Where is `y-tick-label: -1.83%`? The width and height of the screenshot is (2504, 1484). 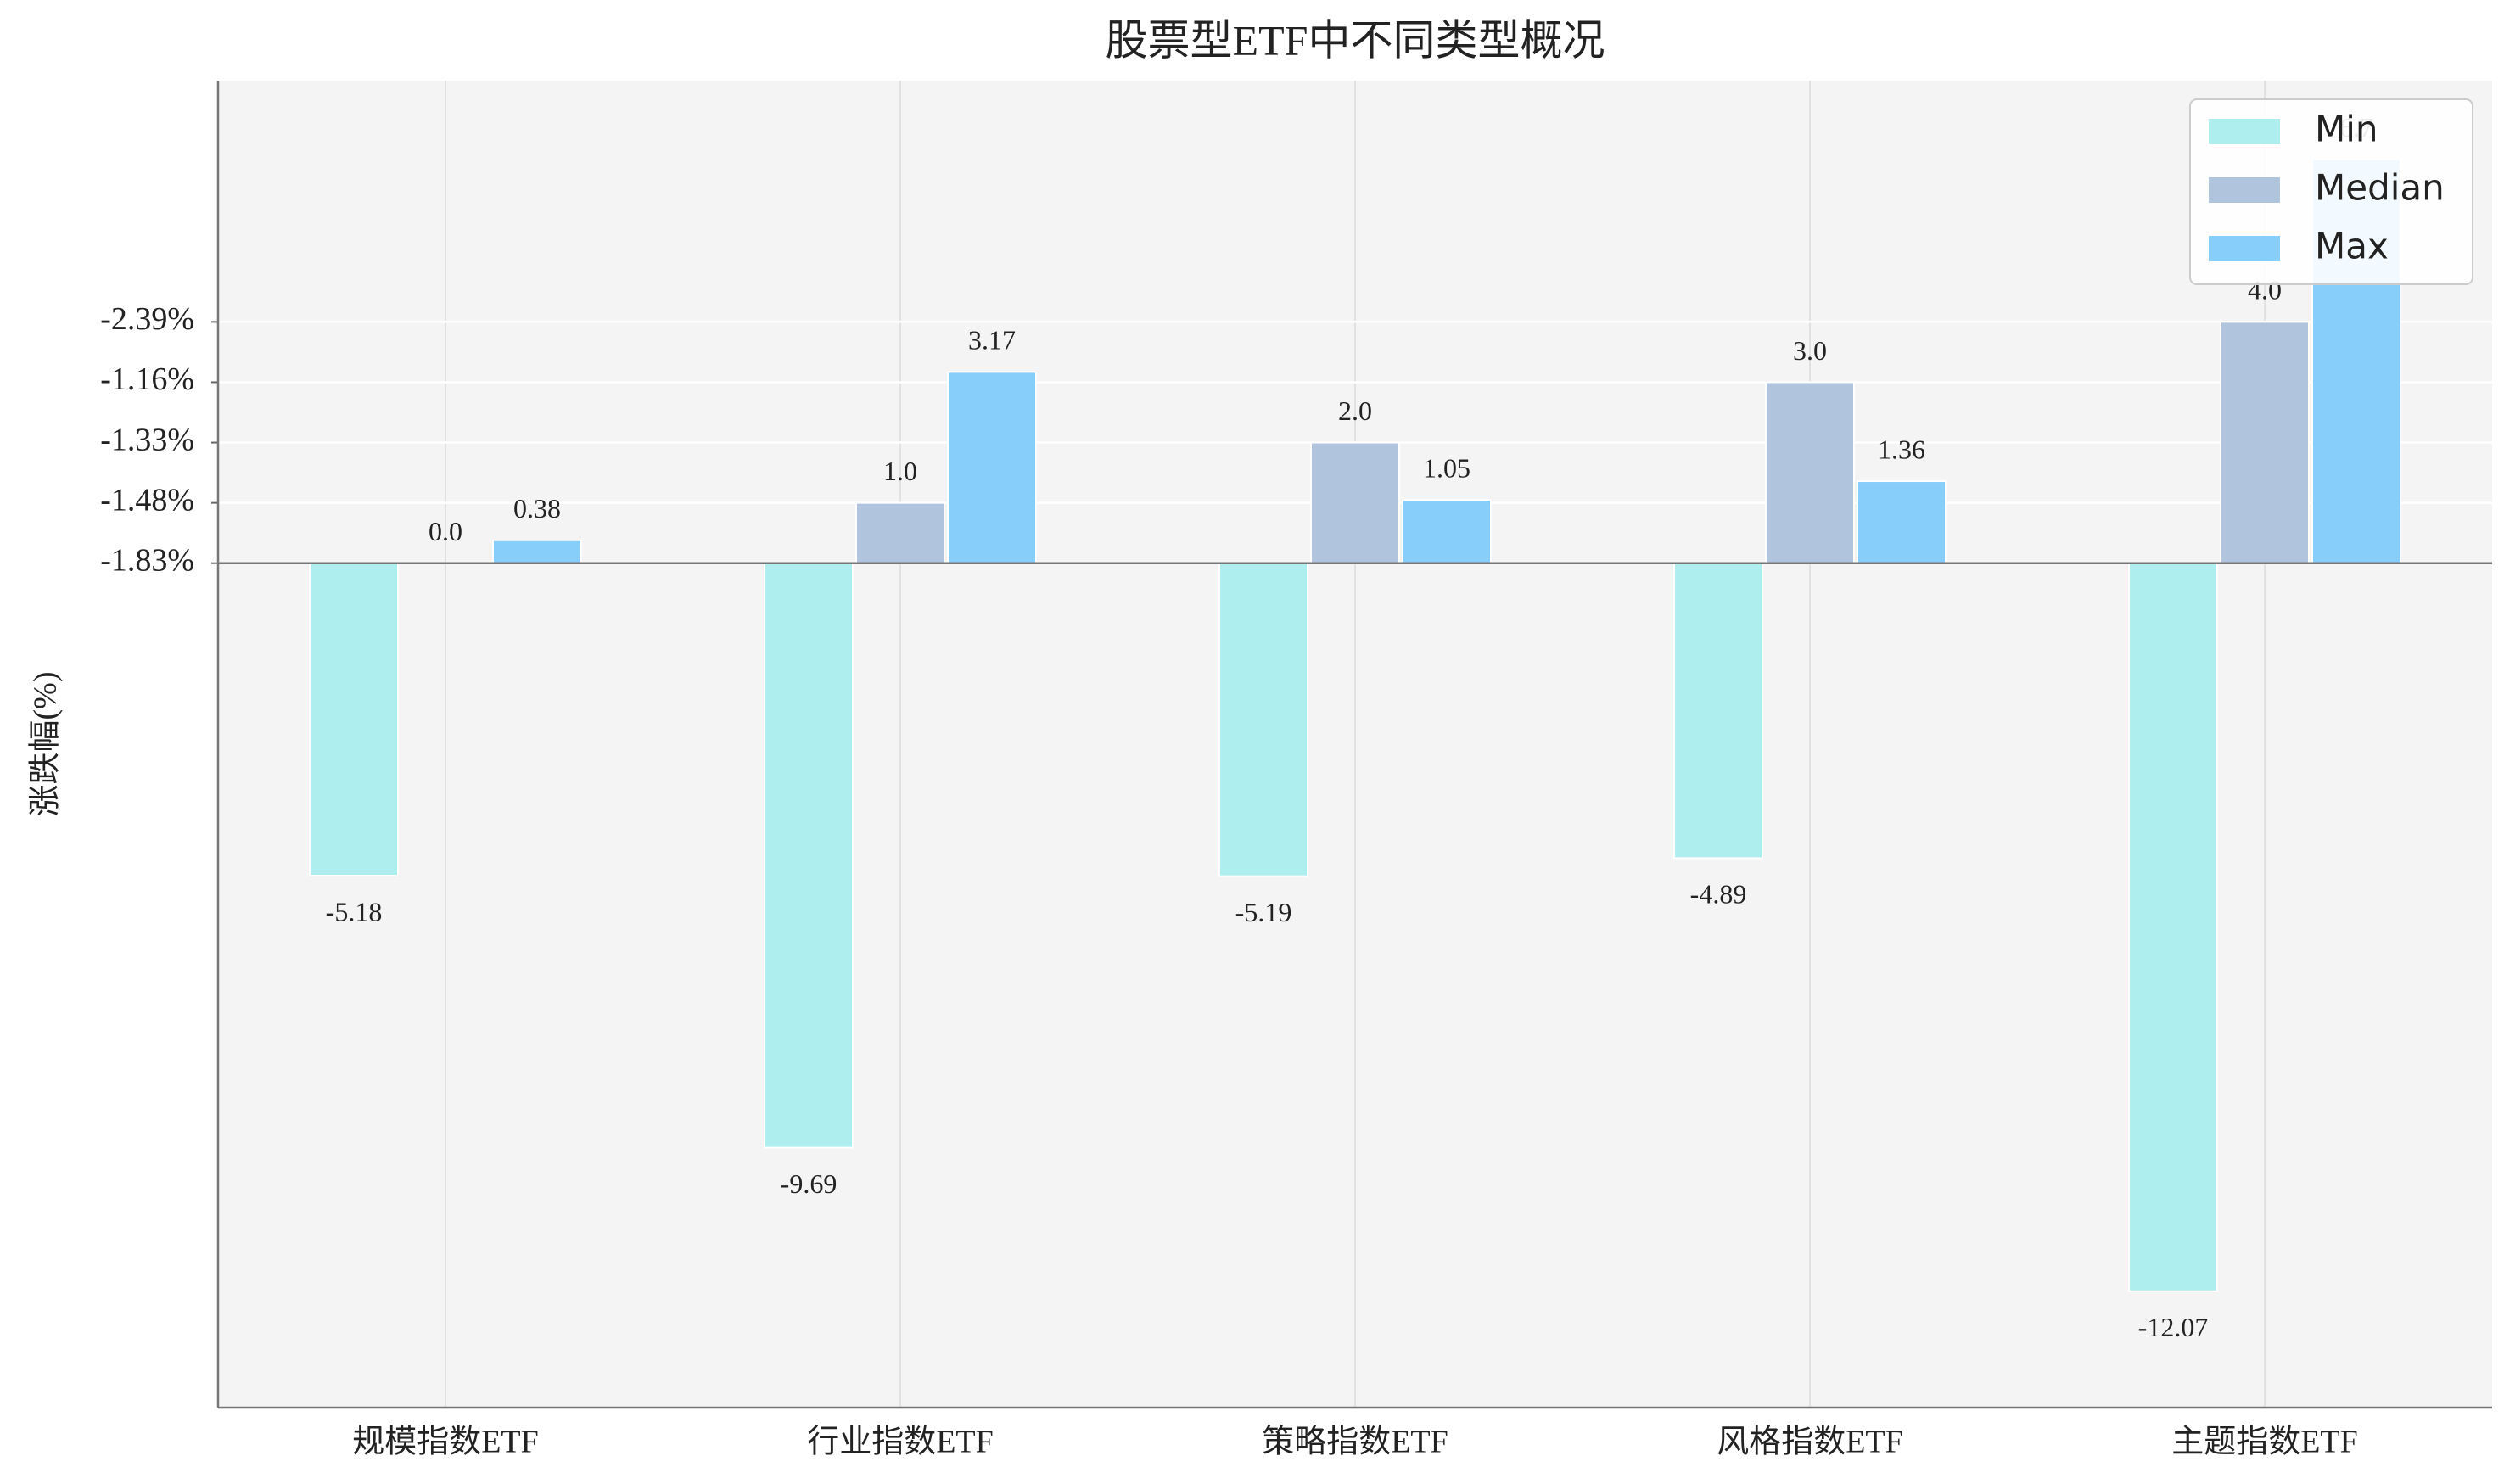 y-tick-label: -1.83% is located at coordinates (147, 560).